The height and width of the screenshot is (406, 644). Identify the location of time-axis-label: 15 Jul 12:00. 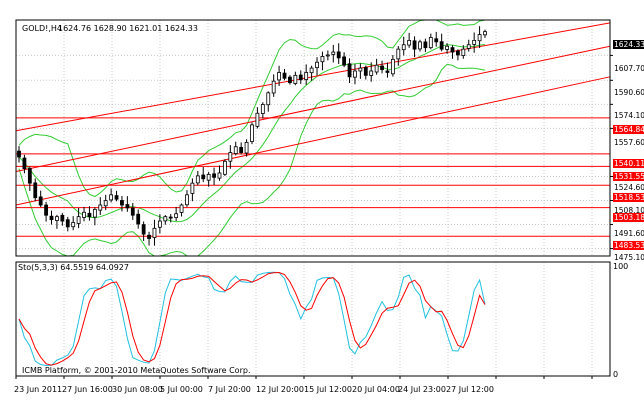
(328, 389).